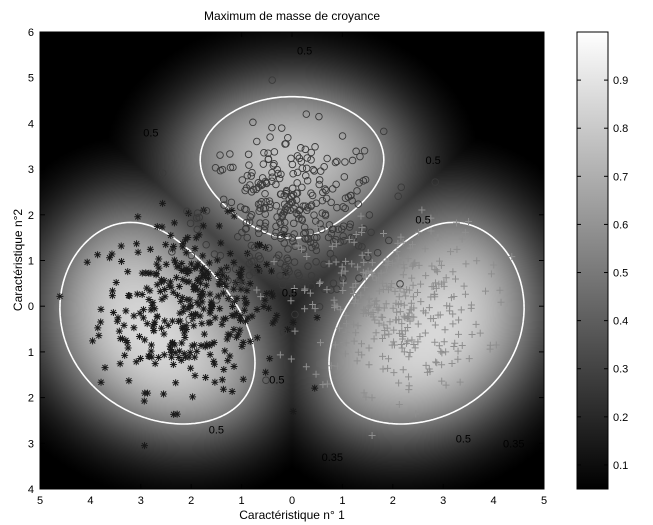  I want to click on colorbar-tick-label: 0.4, so click(620, 322).